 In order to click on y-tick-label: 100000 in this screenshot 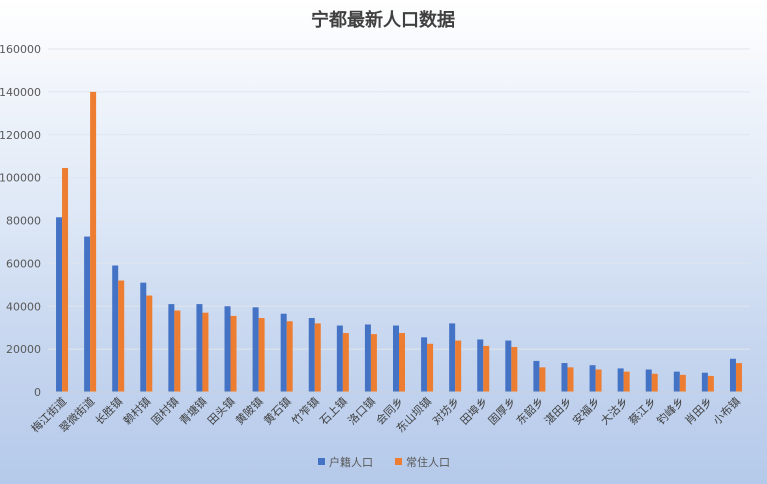, I will do `click(20, 178)`.